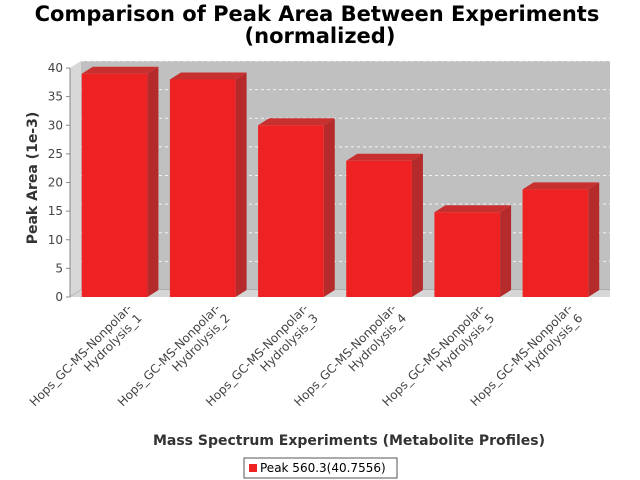  I want to click on y-axis-label: Peak Area (1e-3), so click(33, 178).